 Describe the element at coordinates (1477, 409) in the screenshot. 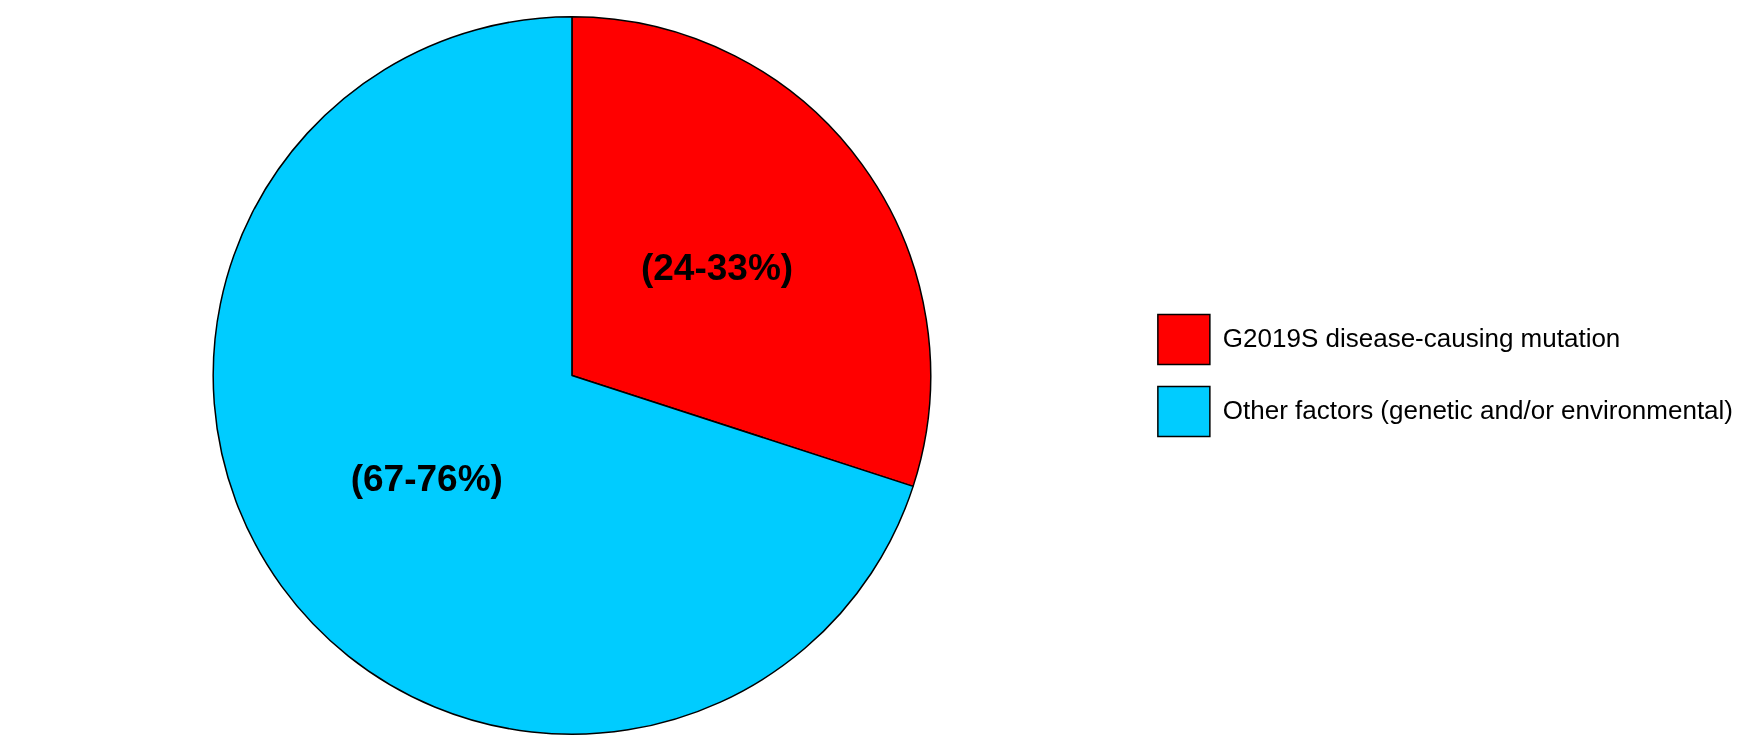

I see `legend-label: Other factors (genetic and/or environmental)` at that location.